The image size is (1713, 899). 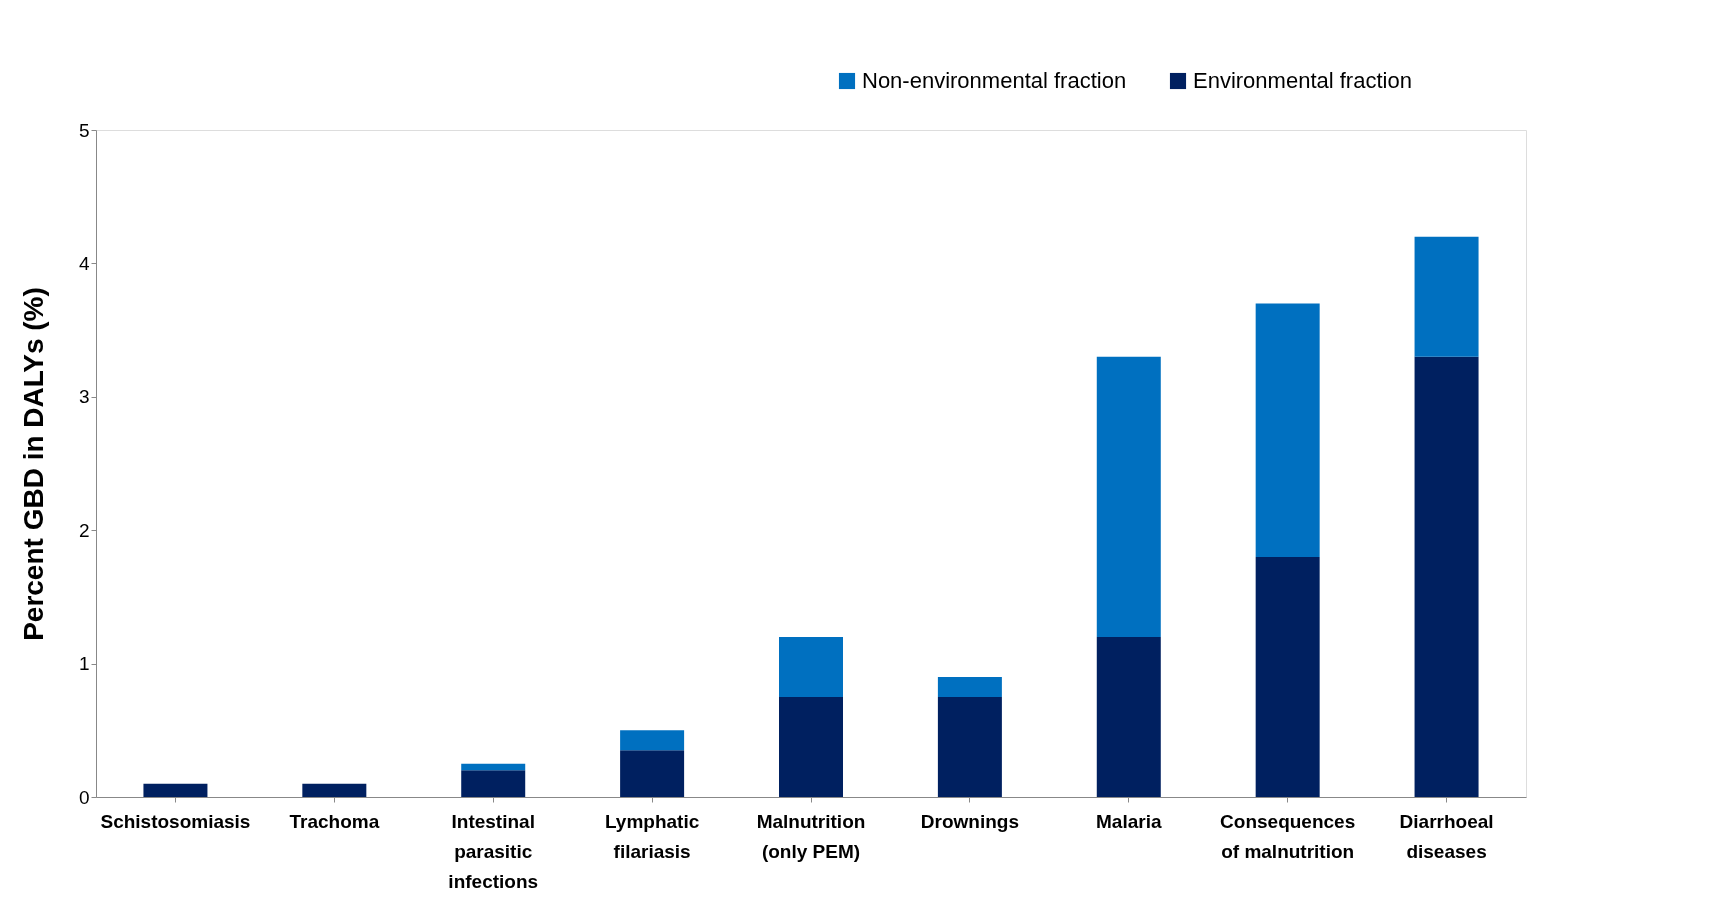 What do you see at coordinates (84, 530) in the screenshot?
I see `y-tick-label: 2` at bounding box center [84, 530].